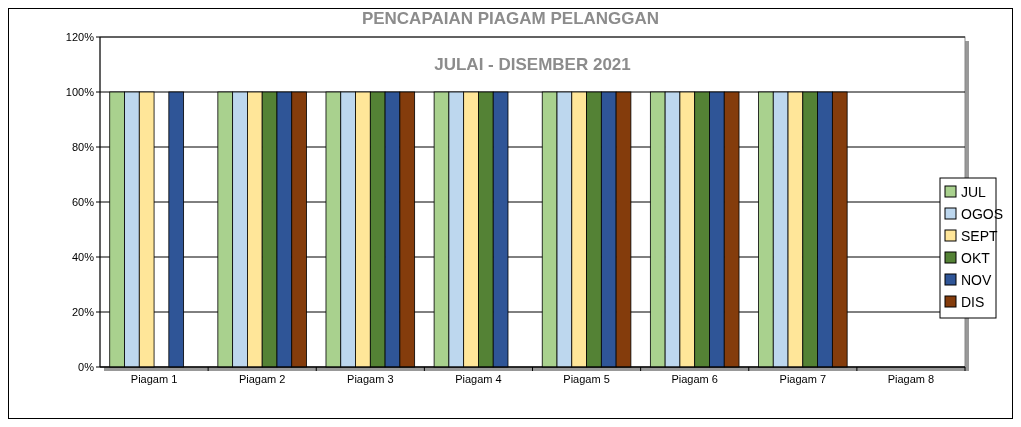 The width and height of the screenshot is (1021, 427). What do you see at coordinates (911, 379) in the screenshot?
I see `x-tick-label: Piagam 8` at bounding box center [911, 379].